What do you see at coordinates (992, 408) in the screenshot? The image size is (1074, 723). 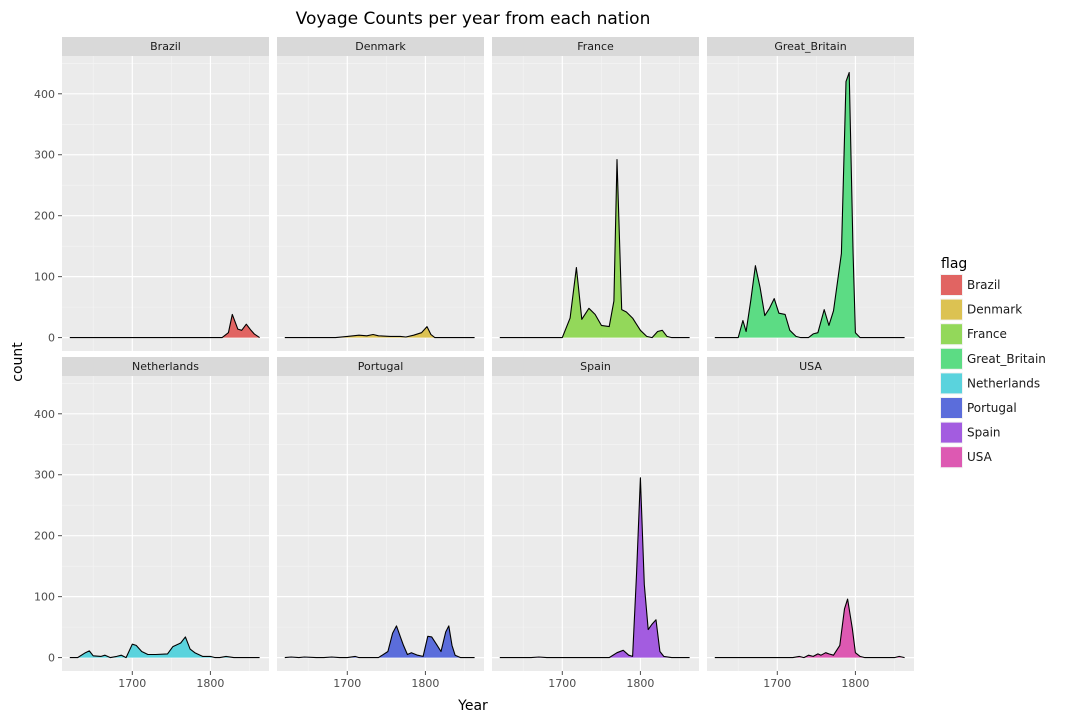 I see `legend-label-portugal: Portugal` at bounding box center [992, 408].